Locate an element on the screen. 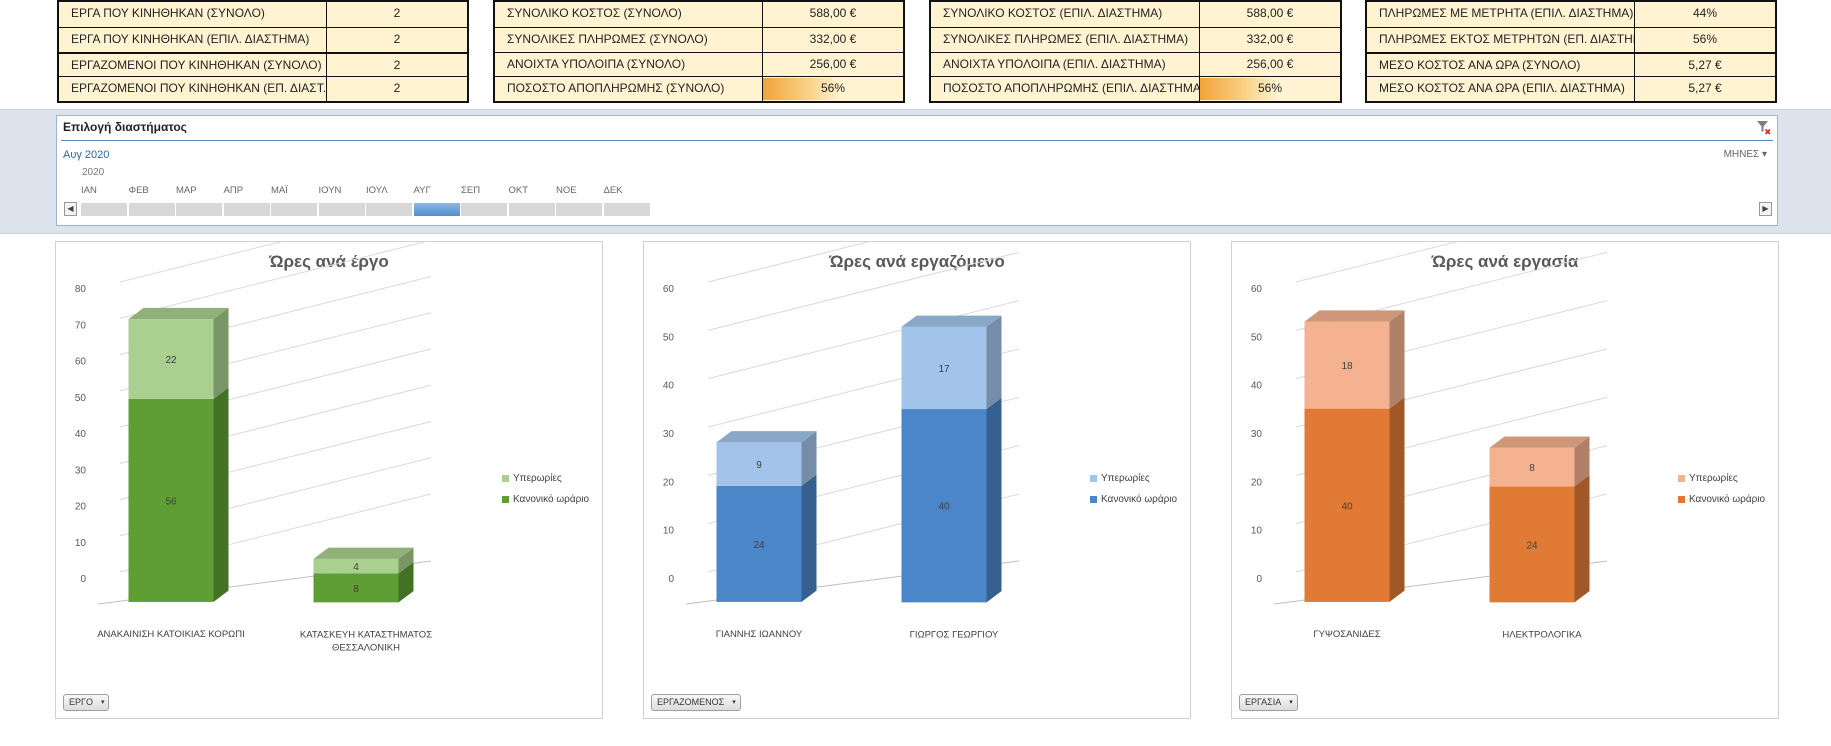 This screenshot has width=1831, height=746. filter-button-project: ΕΡΓΟ ▾ is located at coordinates (86, 702).